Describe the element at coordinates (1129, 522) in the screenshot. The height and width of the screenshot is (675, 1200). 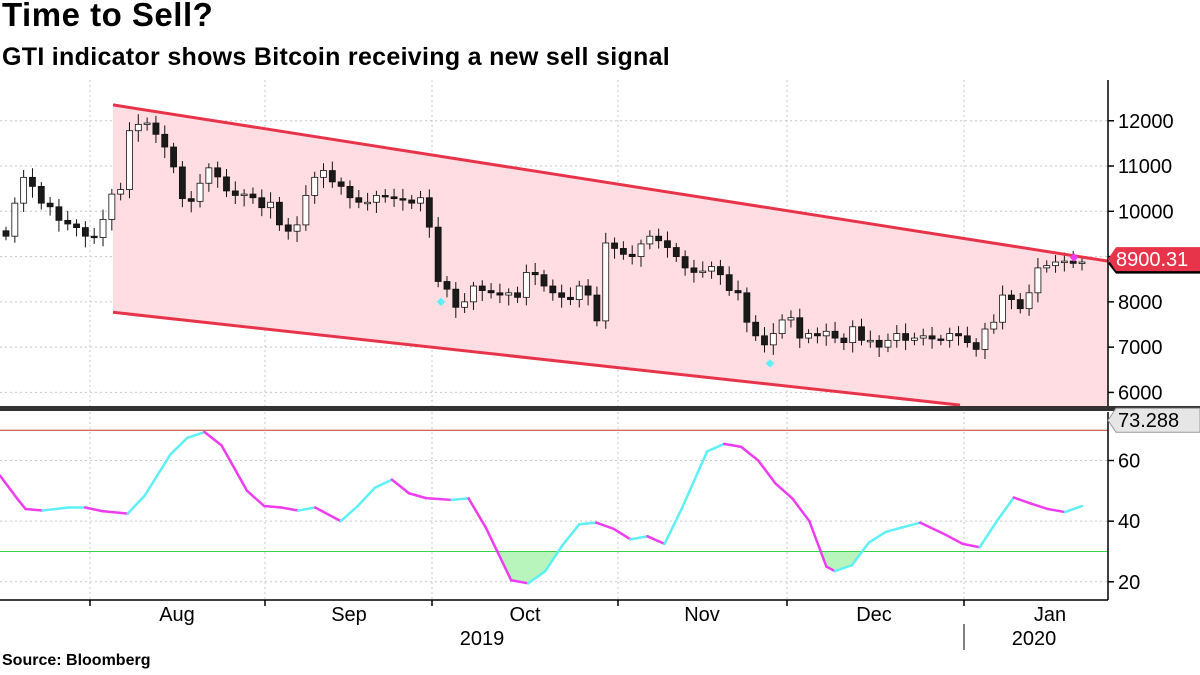
I see `indicator-tick-label: 40` at that location.